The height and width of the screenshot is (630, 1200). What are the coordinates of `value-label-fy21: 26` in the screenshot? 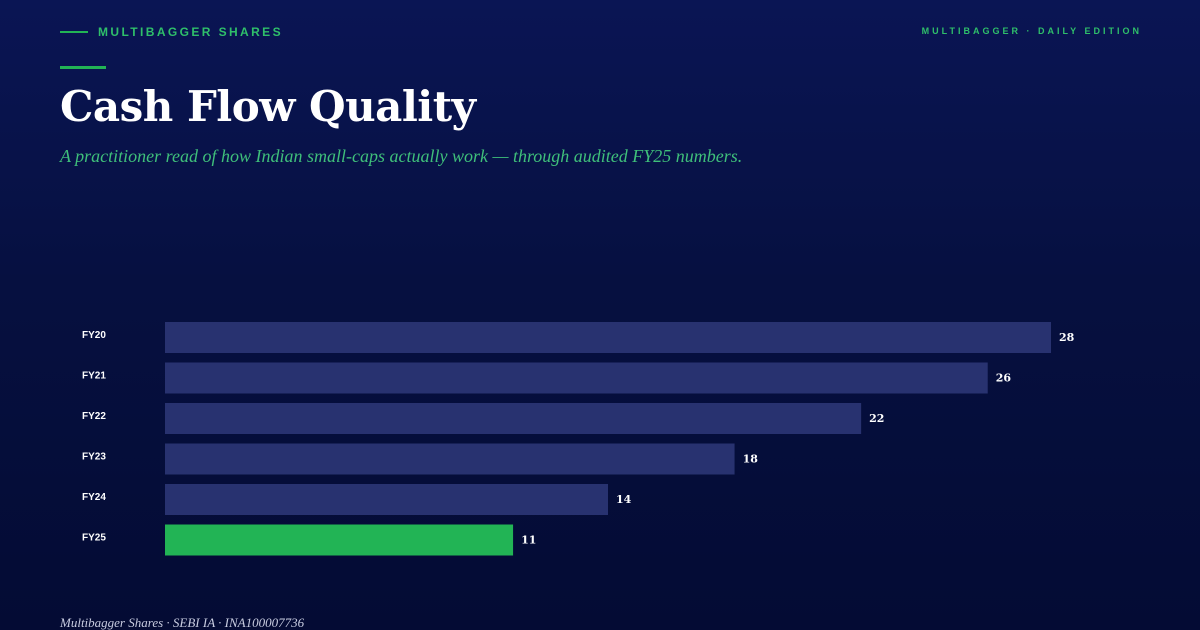 It's located at (1004, 378).